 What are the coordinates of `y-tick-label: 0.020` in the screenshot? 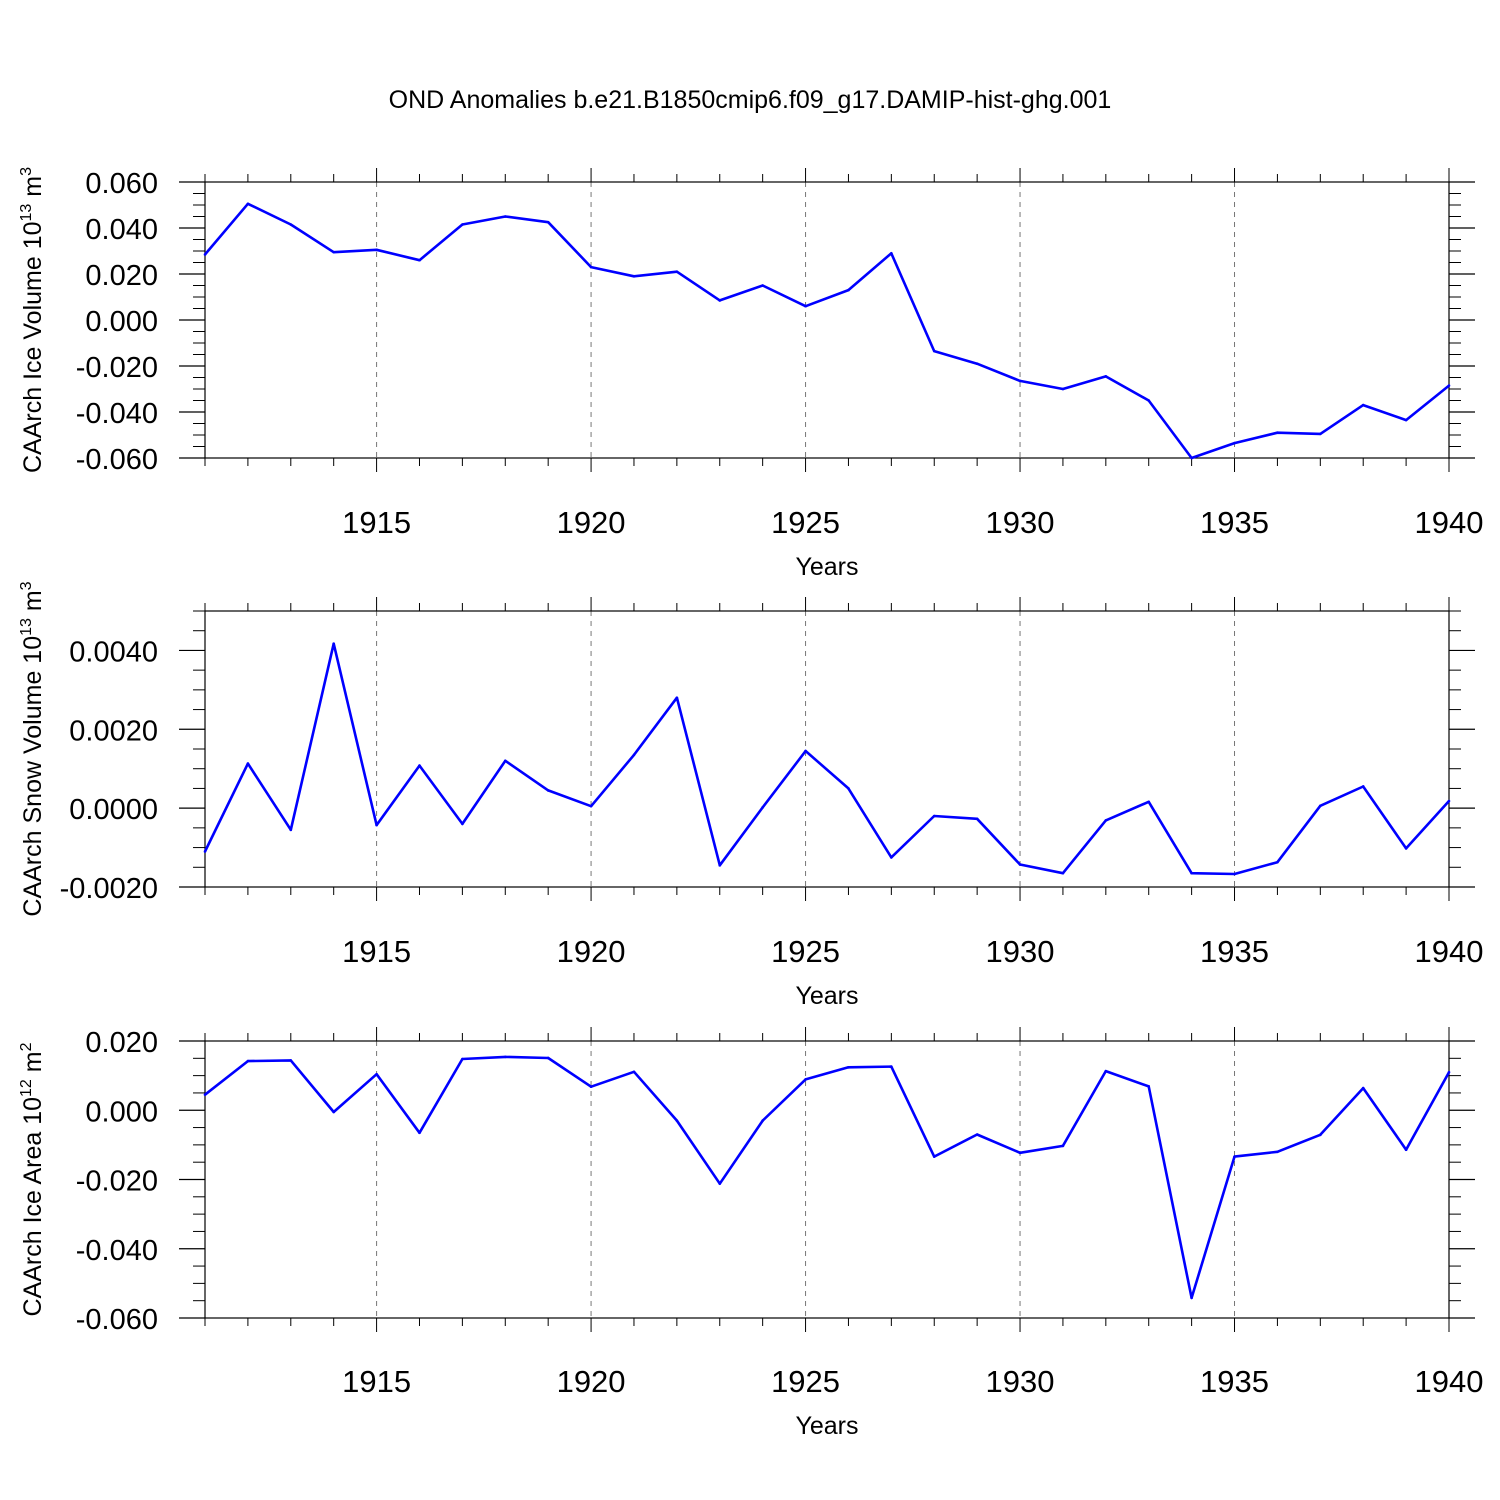 It's located at (121, 276).